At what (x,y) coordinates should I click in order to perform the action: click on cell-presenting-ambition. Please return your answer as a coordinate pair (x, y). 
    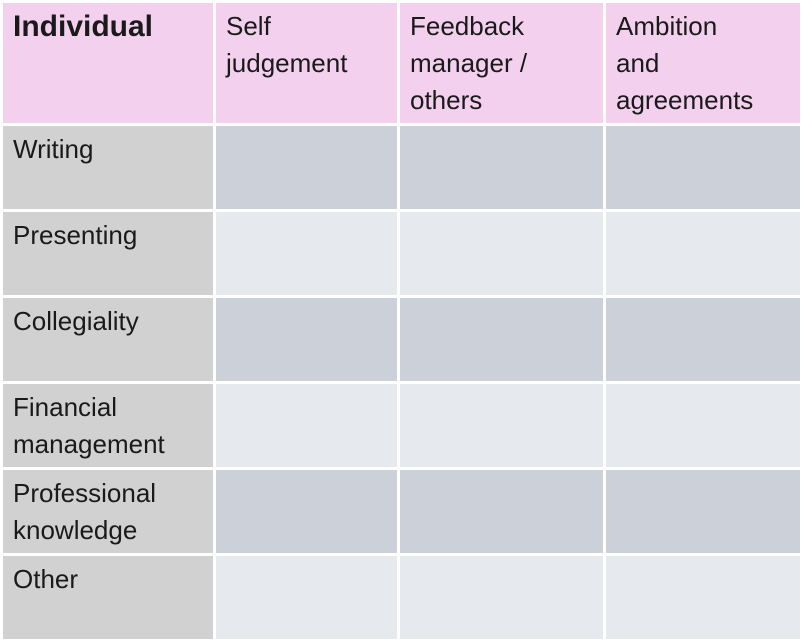
    Looking at the image, I should click on (703, 253).